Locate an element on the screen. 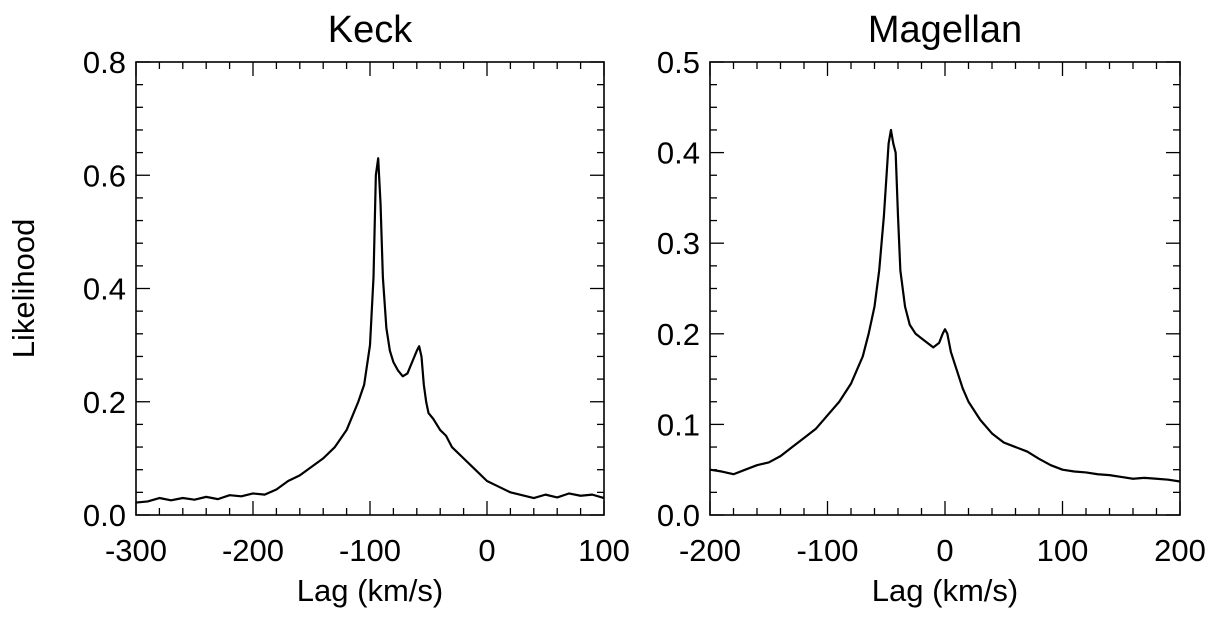 The height and width of the screenshot is (620, 1225). keck-x-tick-label: -300 is located at coordinates (136, 550).